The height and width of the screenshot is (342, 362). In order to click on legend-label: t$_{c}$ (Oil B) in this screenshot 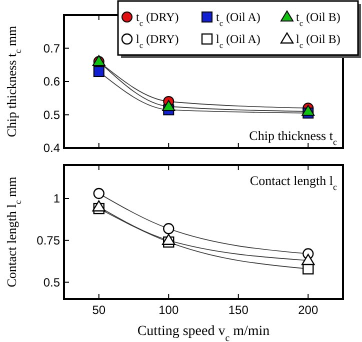, I will do `click(318, 19)`.